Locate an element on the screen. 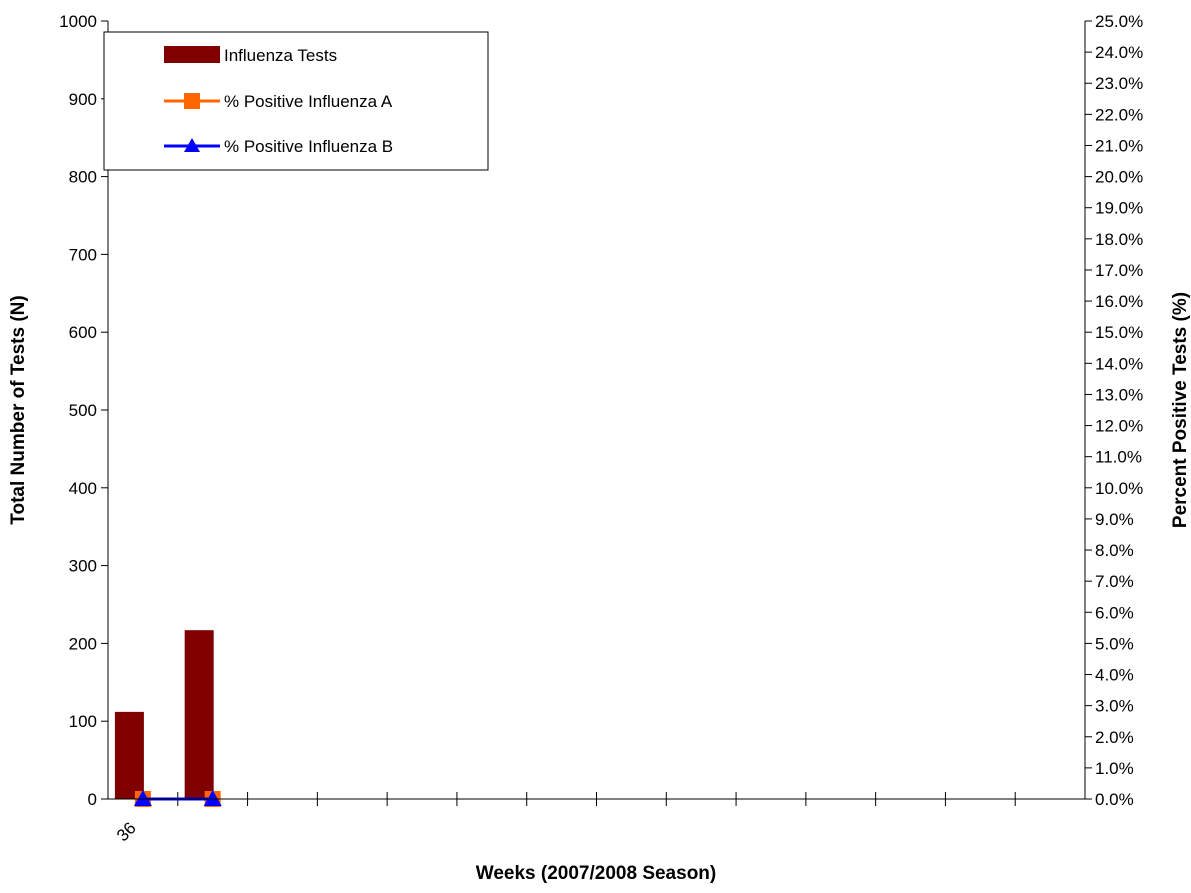 The width and height of the screenshot is (1191, 893). right-y-tick-label: 1.0% is located at coordinates (1114, 768).